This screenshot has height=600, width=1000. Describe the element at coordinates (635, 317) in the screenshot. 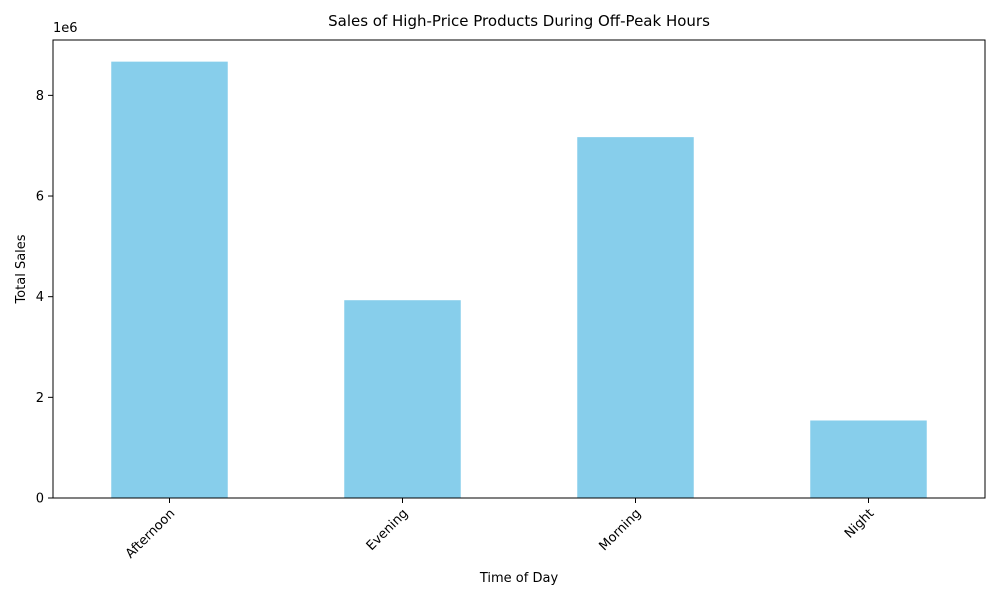

I see `bar-morning` at that location.